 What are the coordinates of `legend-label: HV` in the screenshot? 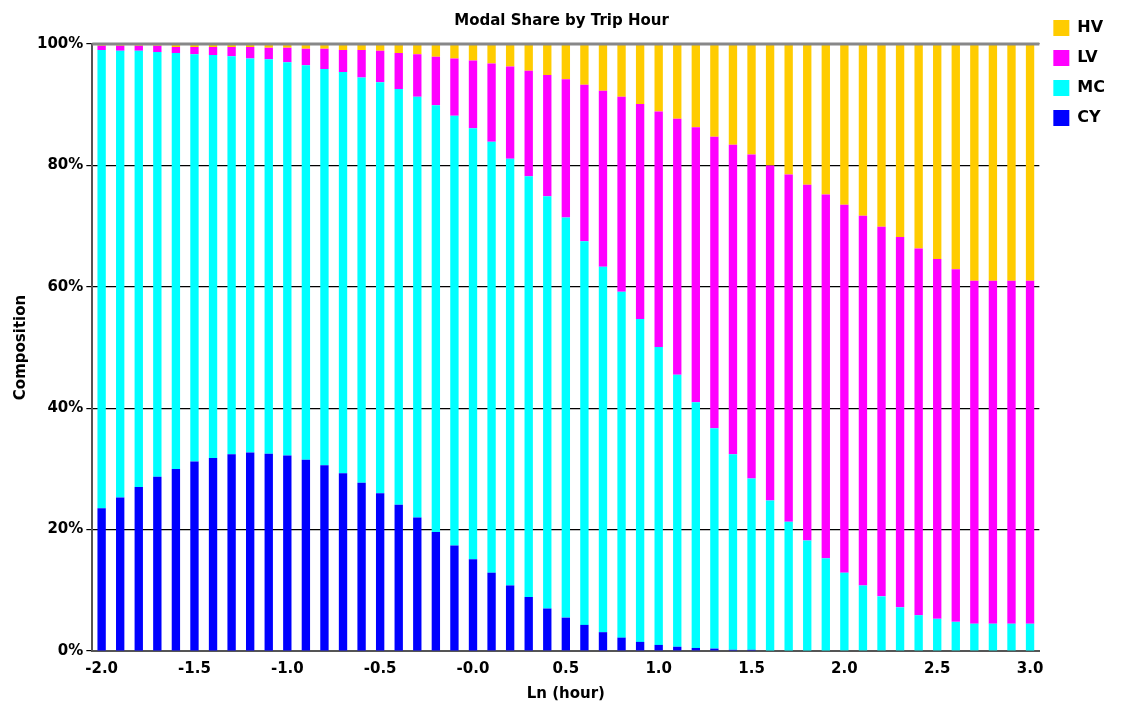 It's located at (1090, 27).